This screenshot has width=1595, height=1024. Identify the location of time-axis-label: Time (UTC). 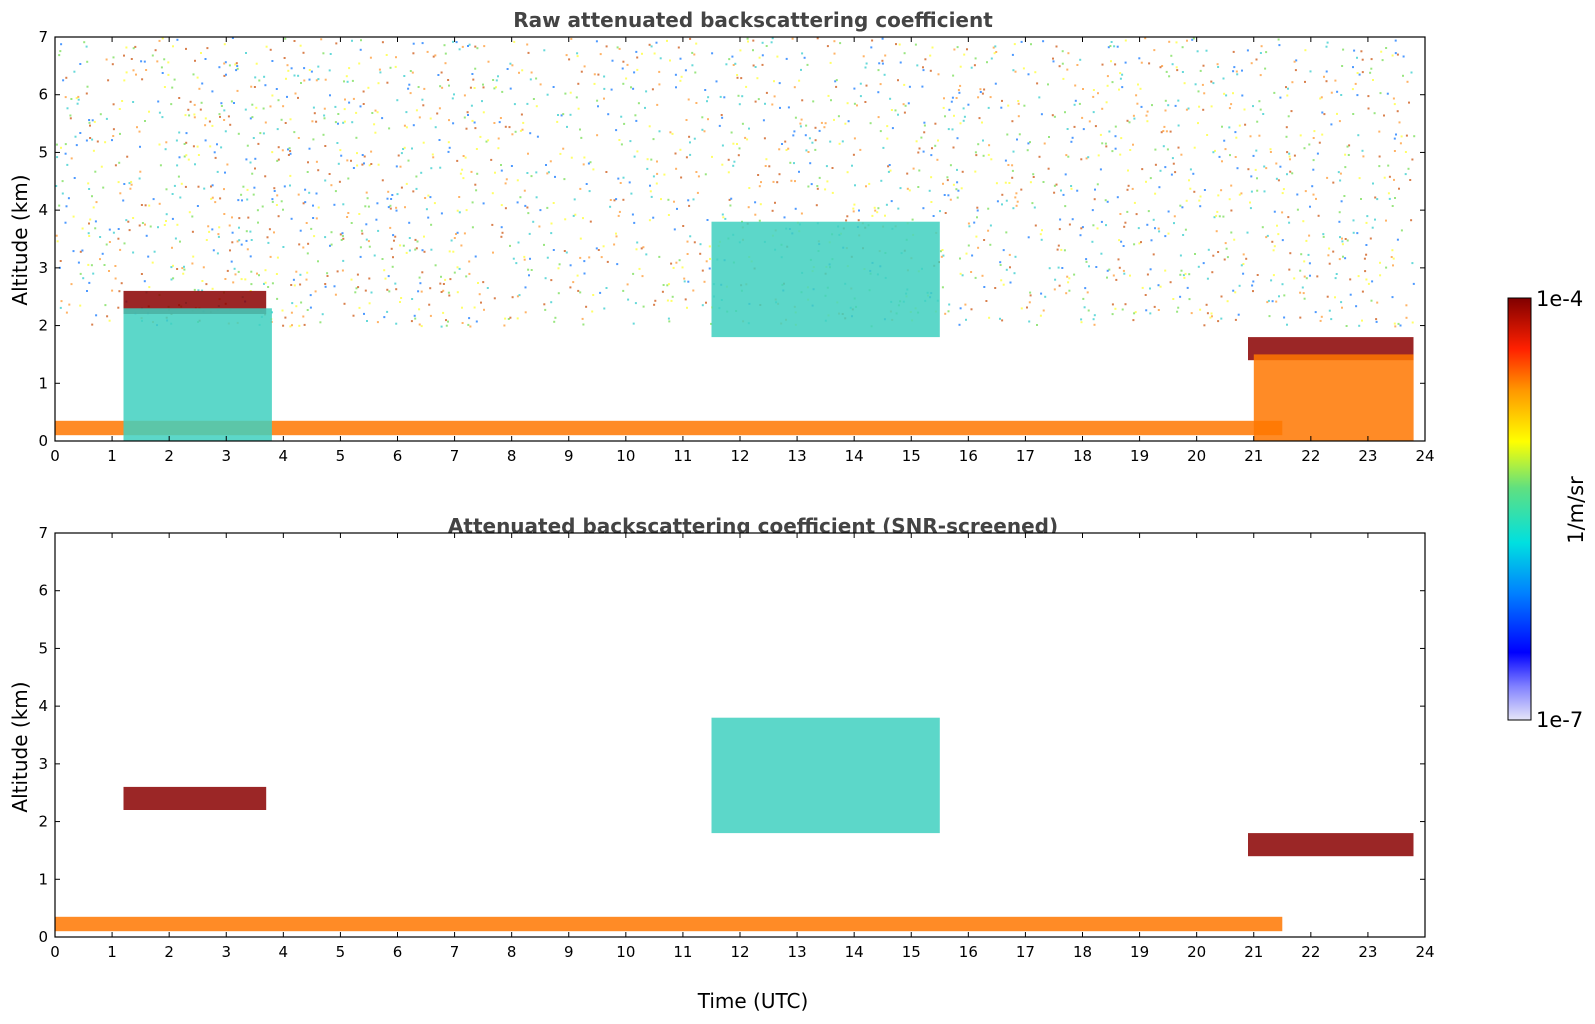
(753, 1001).